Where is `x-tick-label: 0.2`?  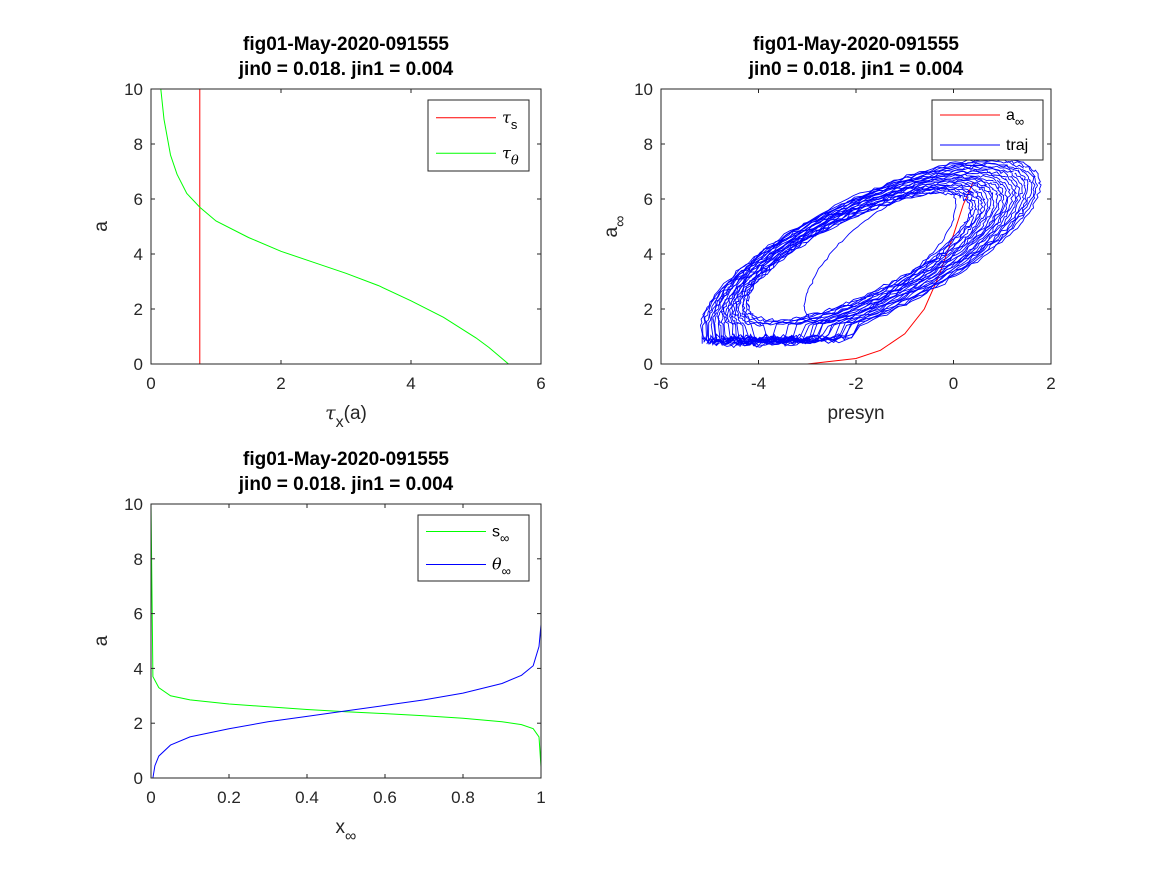
x-tick-label: 0.2 is located at coordinates (229, 797).